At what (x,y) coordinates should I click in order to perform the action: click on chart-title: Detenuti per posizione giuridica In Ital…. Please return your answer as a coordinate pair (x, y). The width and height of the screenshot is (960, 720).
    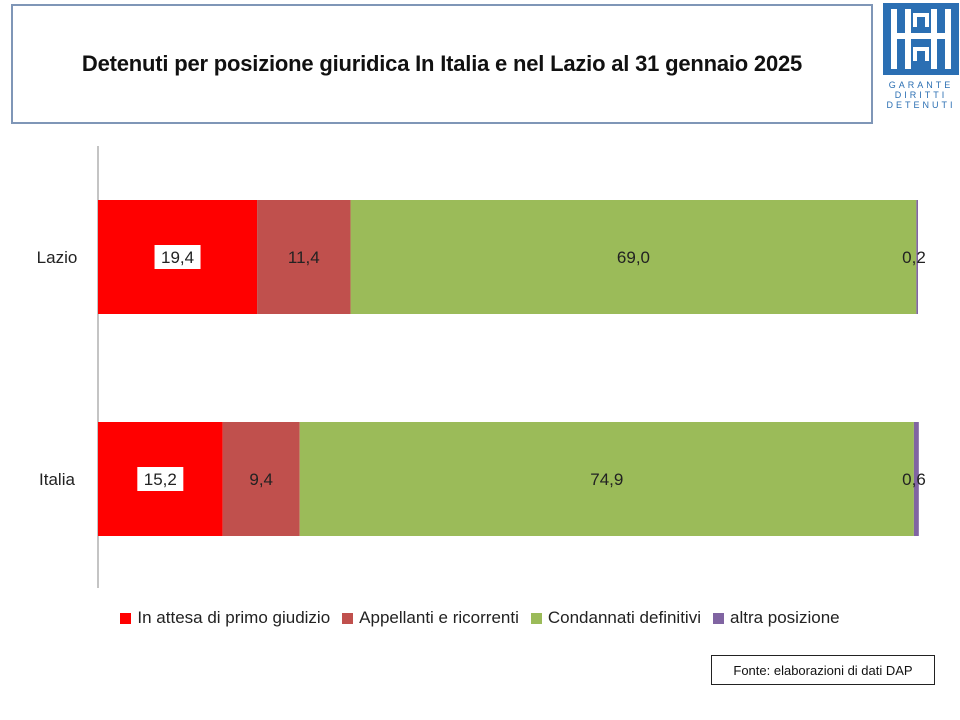
    Looking at the image, I should click on (442, 63).